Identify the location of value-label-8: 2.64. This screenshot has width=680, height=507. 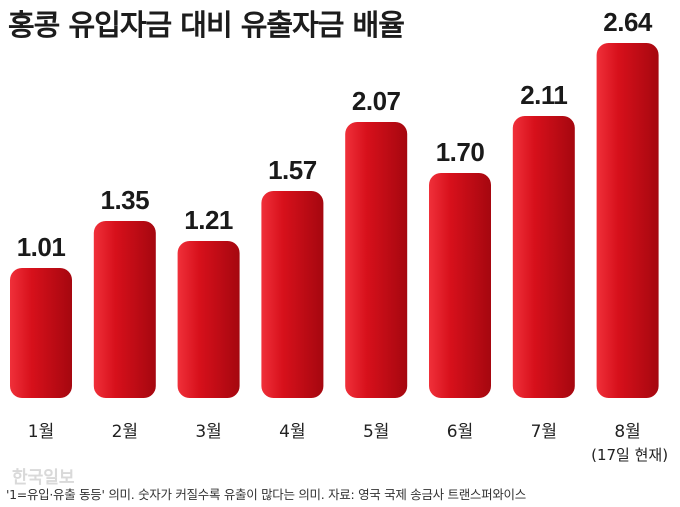
(628, 22).